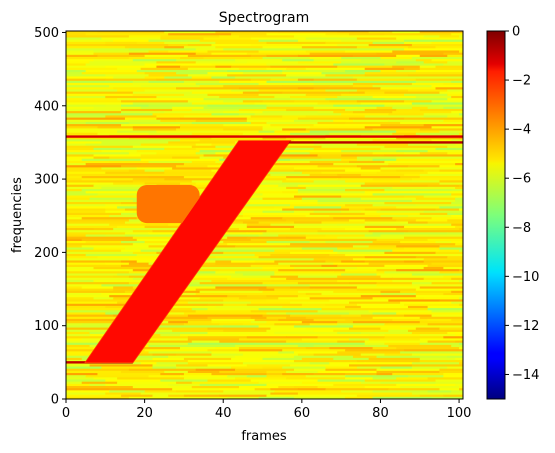  What do you see at coordinates (223, 413) in the screenshot?
I see `x-tick-label: 40` at bounding box center [223, 413].